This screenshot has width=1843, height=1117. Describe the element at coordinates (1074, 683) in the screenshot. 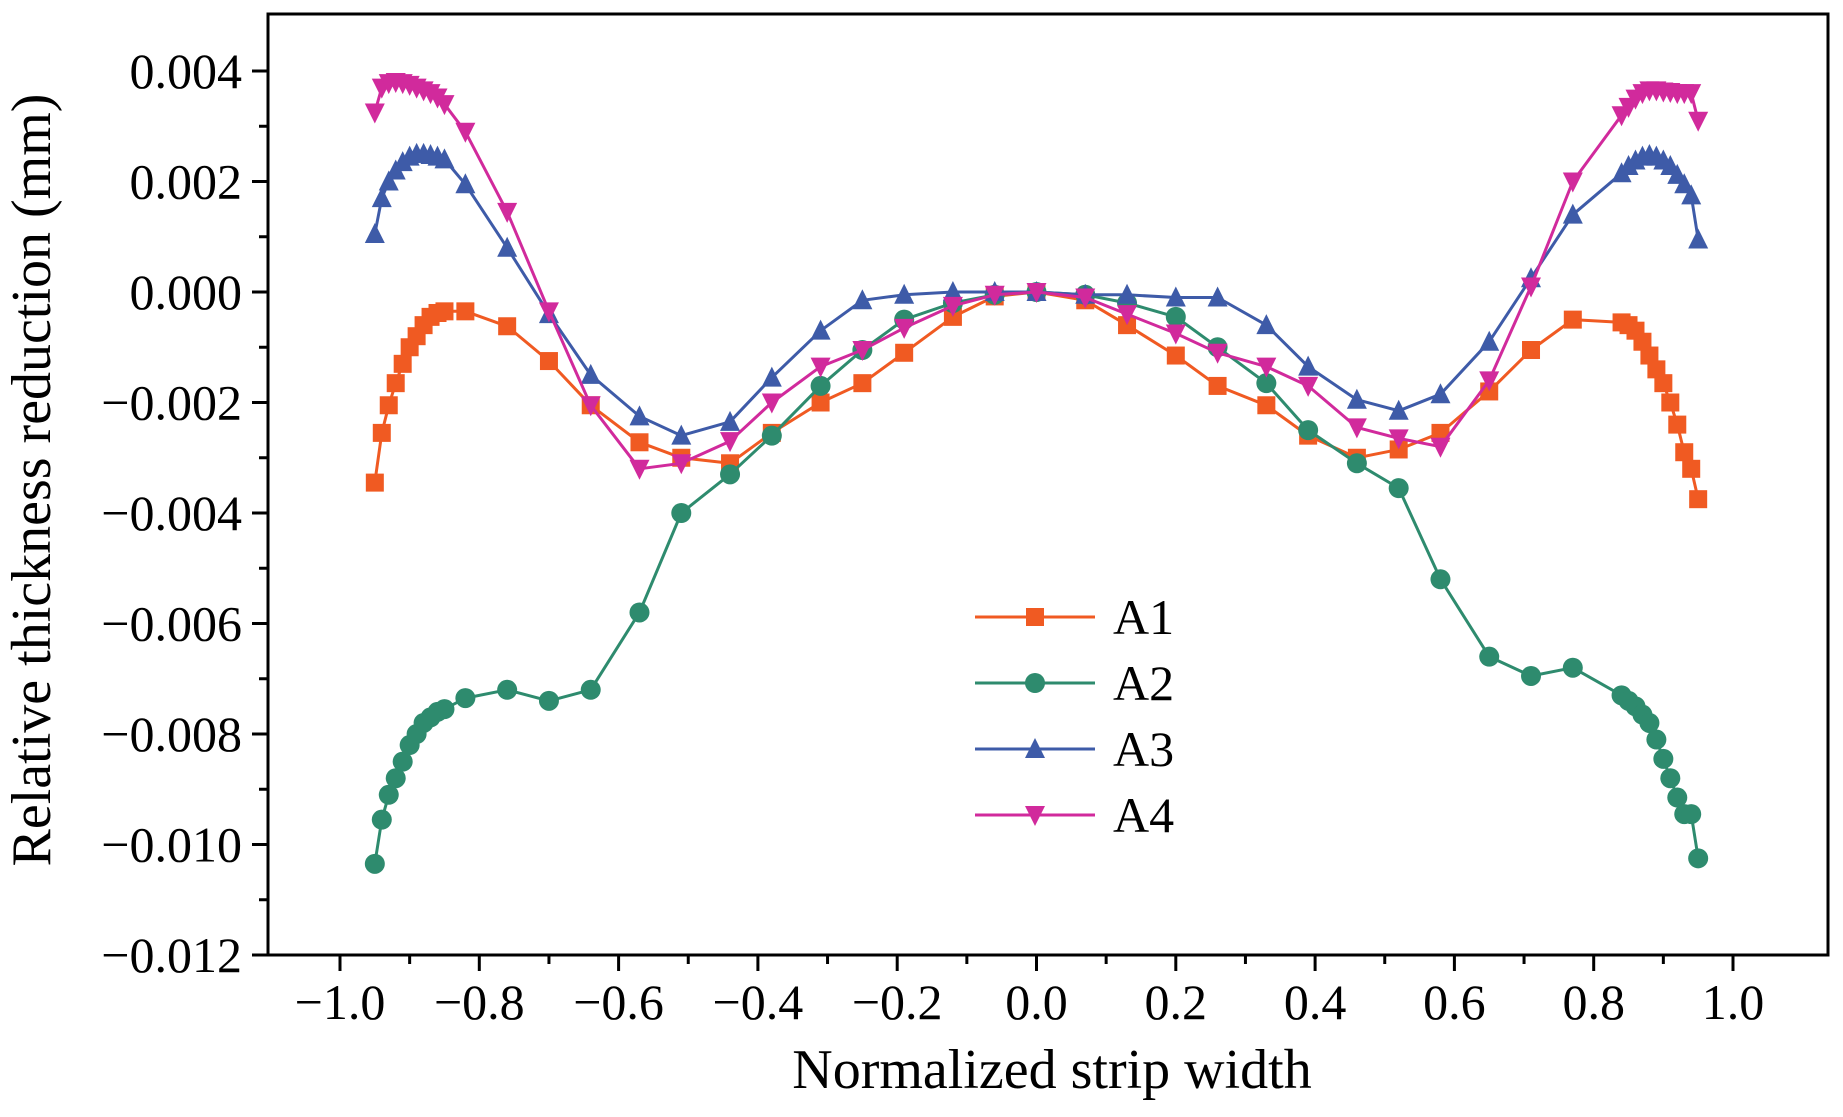

I see `legend-item-a2: A2` at that location.